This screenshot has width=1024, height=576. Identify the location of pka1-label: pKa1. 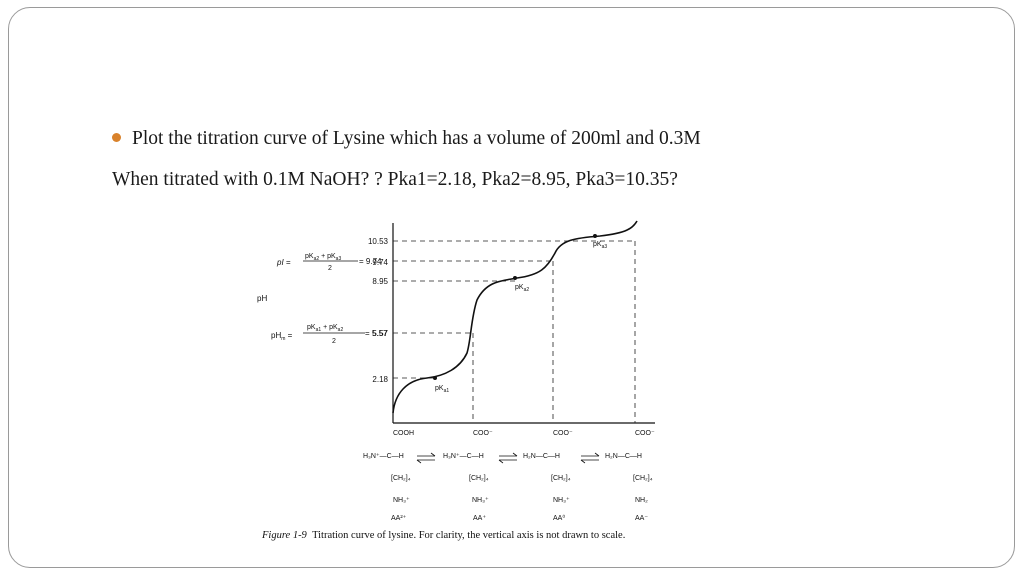
(442, 389).